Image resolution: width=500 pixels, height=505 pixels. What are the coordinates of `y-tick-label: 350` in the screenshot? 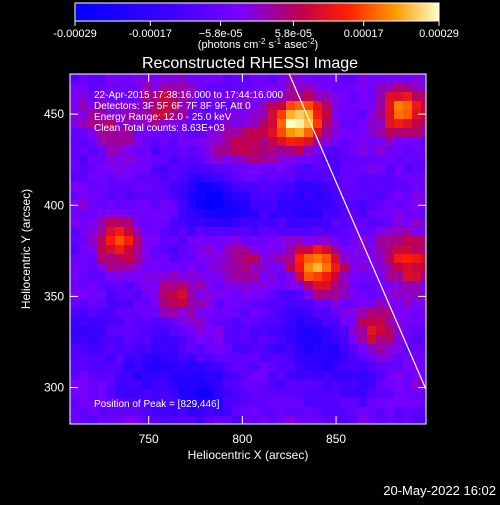 It's located at (54, 296).